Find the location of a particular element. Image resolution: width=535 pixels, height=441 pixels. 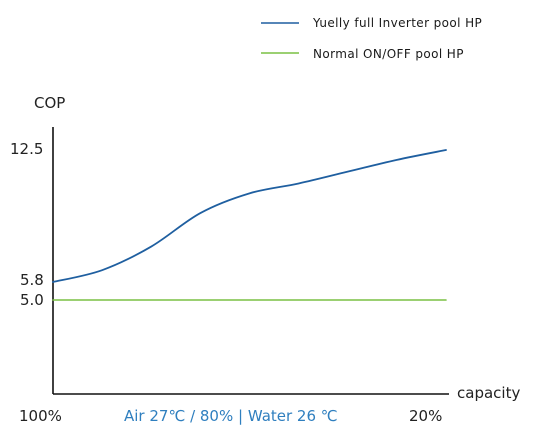

y-tick-label-5-0: 5.0 is located at coordinates (32, 300).